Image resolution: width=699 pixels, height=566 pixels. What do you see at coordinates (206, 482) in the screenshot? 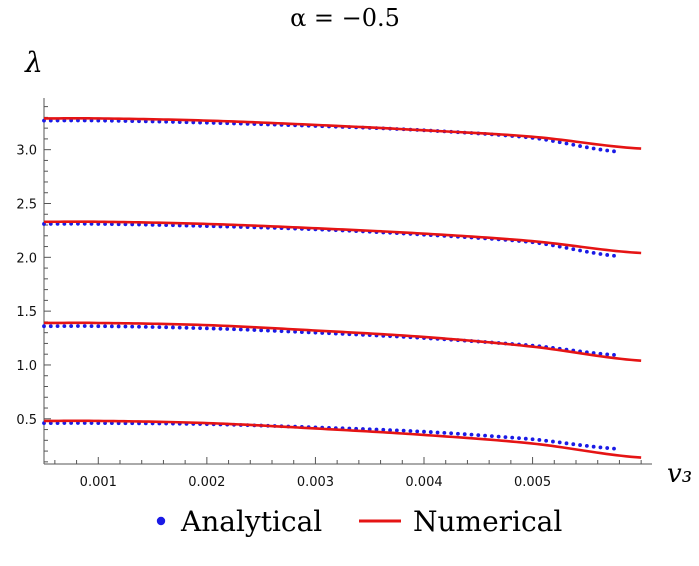
I see `x-tick-label: 0.002` at bounding box center [206, 482].